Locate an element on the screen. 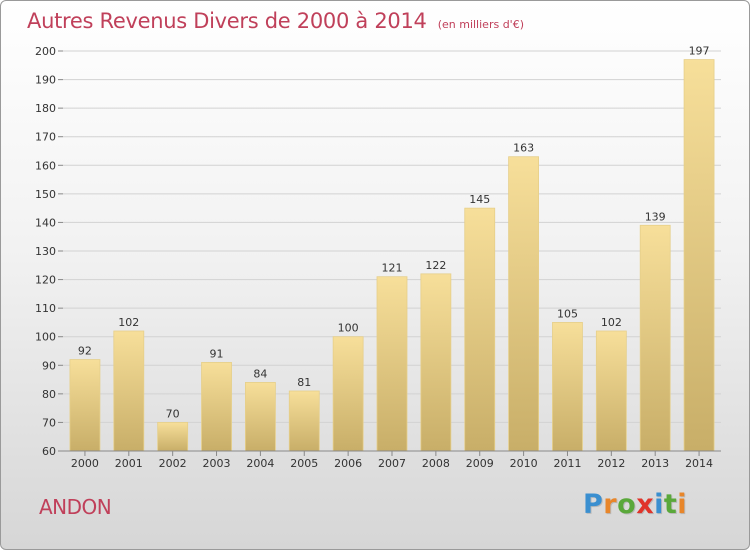  y-tick-label: 140 is located at coordinates (45, 222).